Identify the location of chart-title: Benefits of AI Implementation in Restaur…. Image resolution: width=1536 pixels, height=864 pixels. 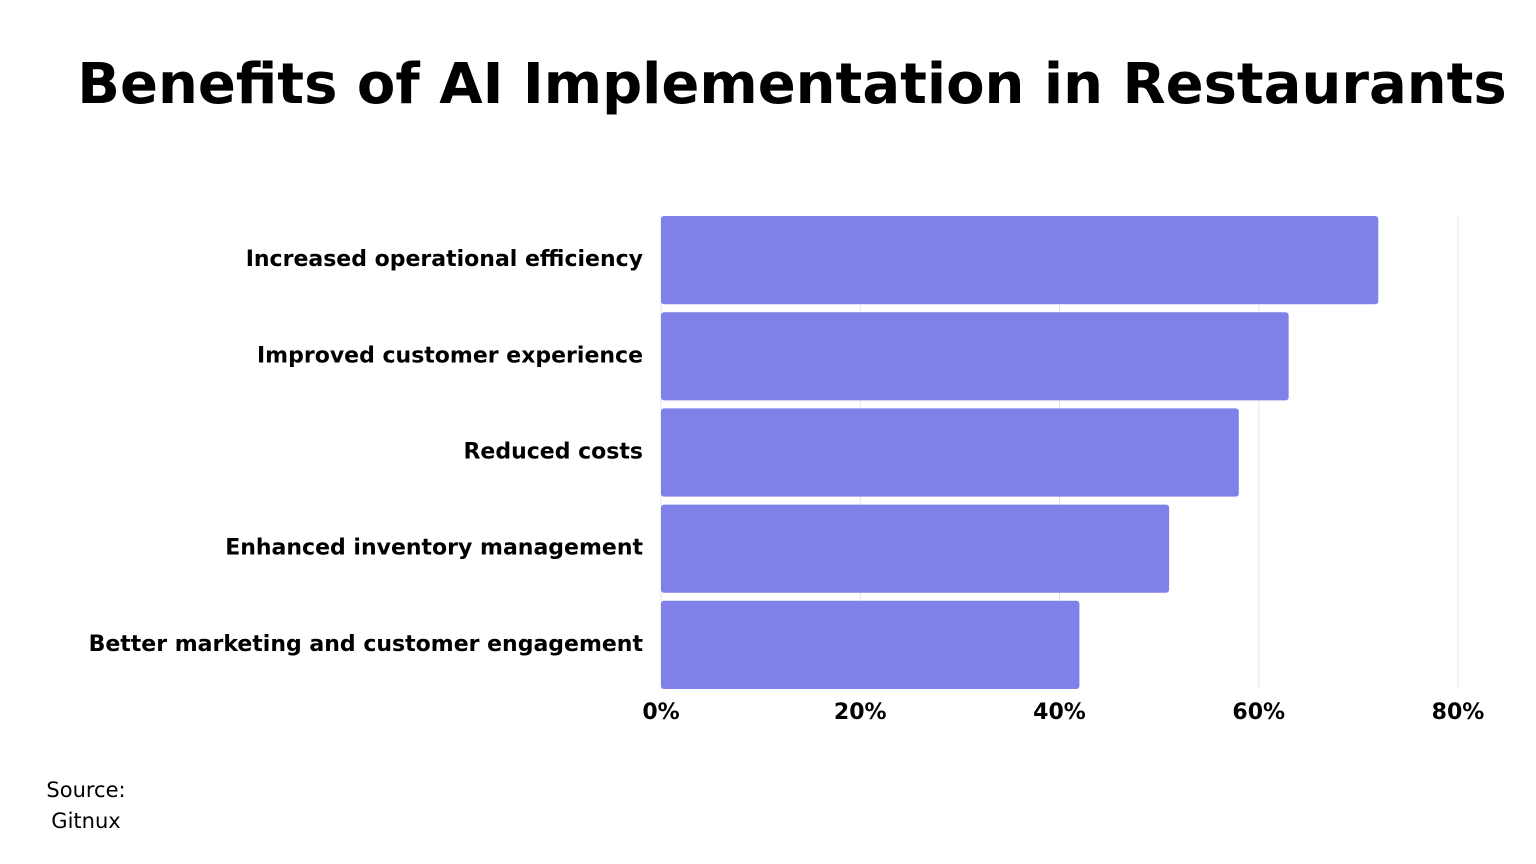
(791, 84).